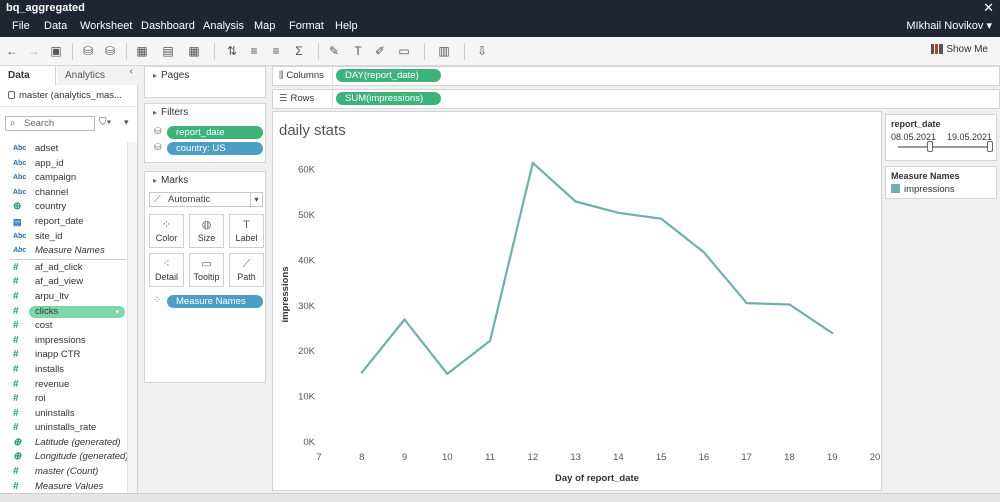 This screenshot has height=502, width=1000. I want to click on field-measure: # uninstalls_rate, so click(64, 428).